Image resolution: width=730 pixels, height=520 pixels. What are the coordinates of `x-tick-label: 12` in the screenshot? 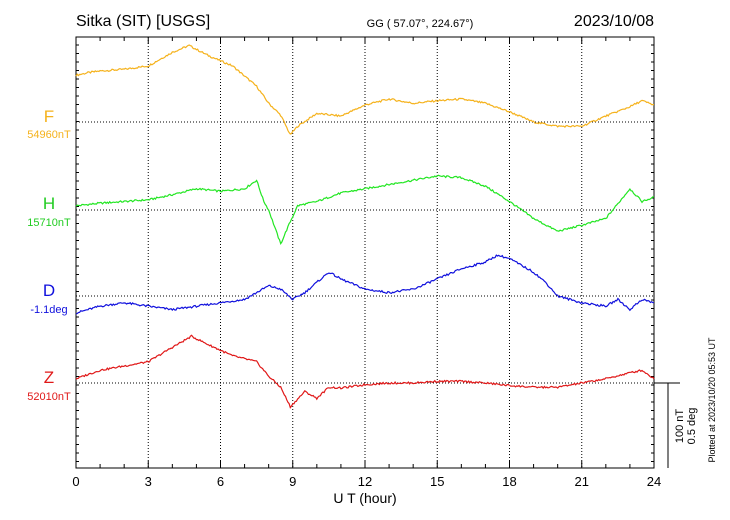 It's located at (365, 481).